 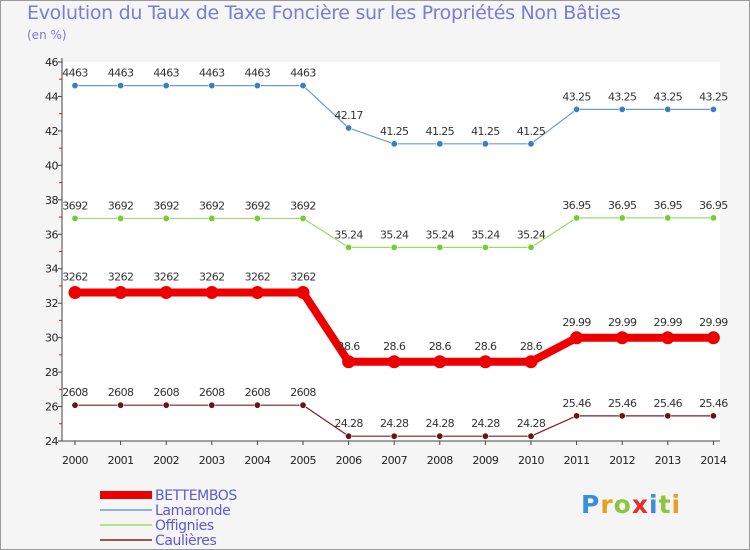 I want to click on y-tick-label: 26, so click(x=51, y=407).